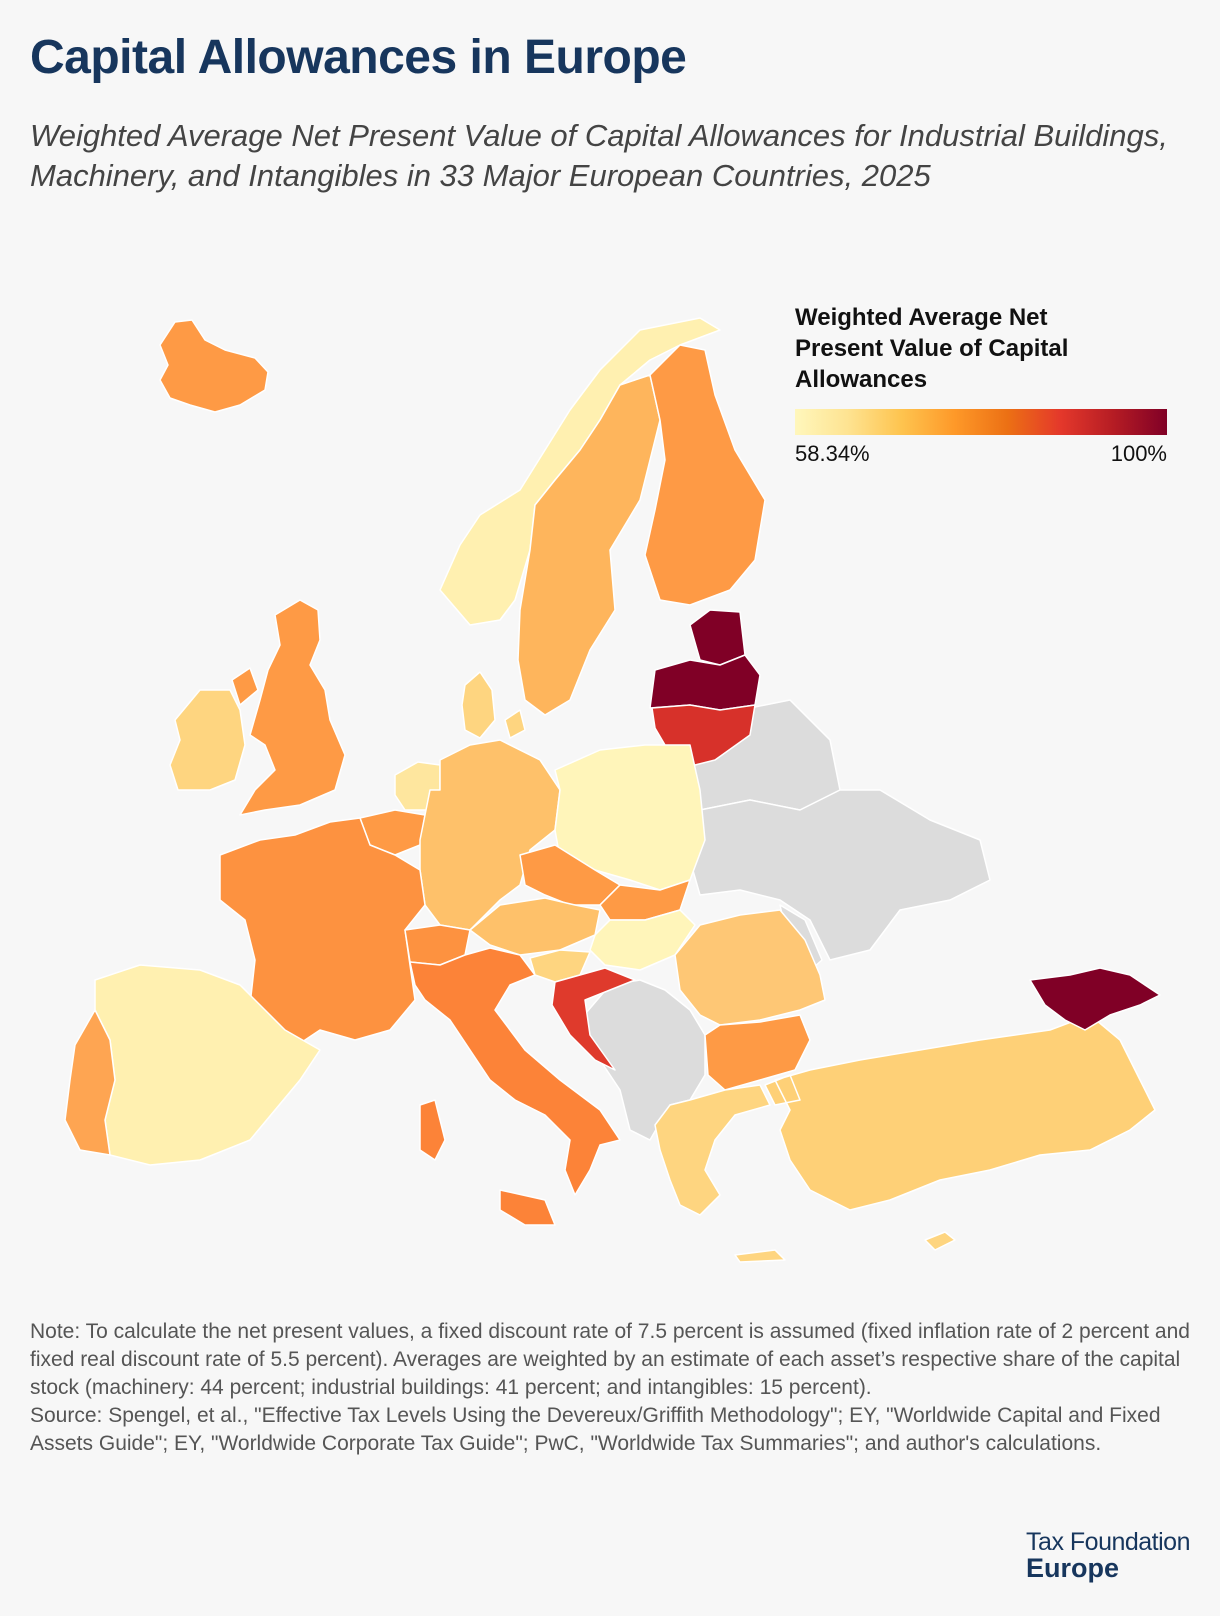 The height and width of the screenshot is (1616, 1220). Describe the element at coordinates (1138, 453) in the screenshot. I see `legend-max-label: 100%` at that location.